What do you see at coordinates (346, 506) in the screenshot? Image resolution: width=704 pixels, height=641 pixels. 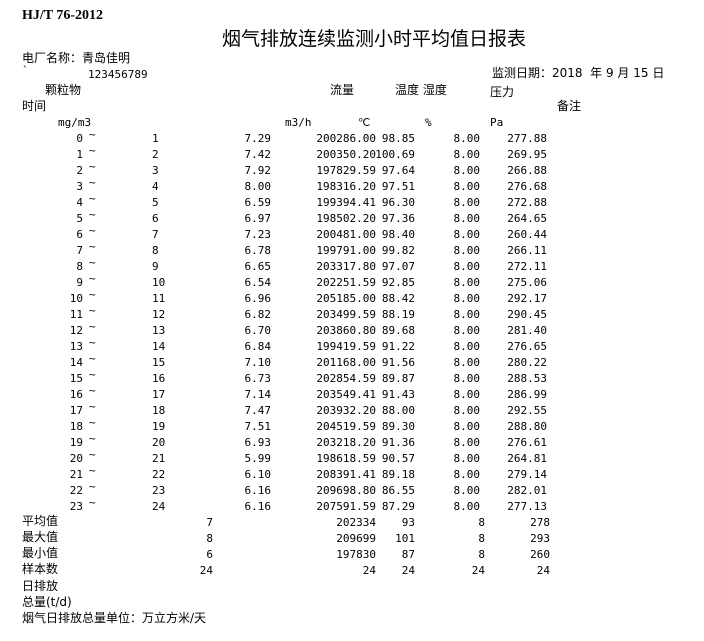 I see `flow-cell: 207591.59` at bounding box center [346, 506].